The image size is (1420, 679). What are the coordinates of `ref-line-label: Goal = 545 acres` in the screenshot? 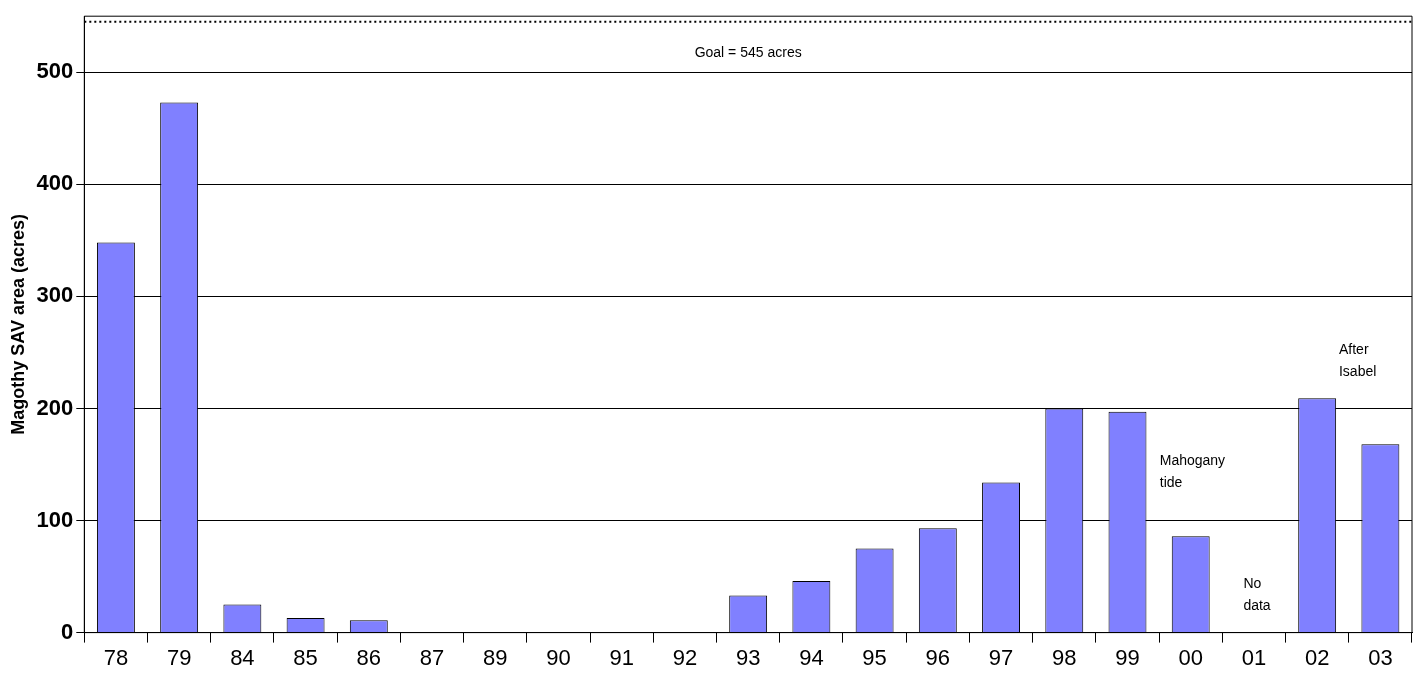 It's located at (748, 51).